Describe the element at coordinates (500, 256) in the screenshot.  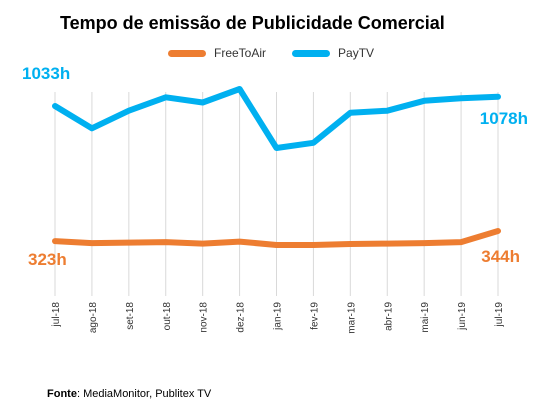
I see `data-label-344h: 344h` at that location.